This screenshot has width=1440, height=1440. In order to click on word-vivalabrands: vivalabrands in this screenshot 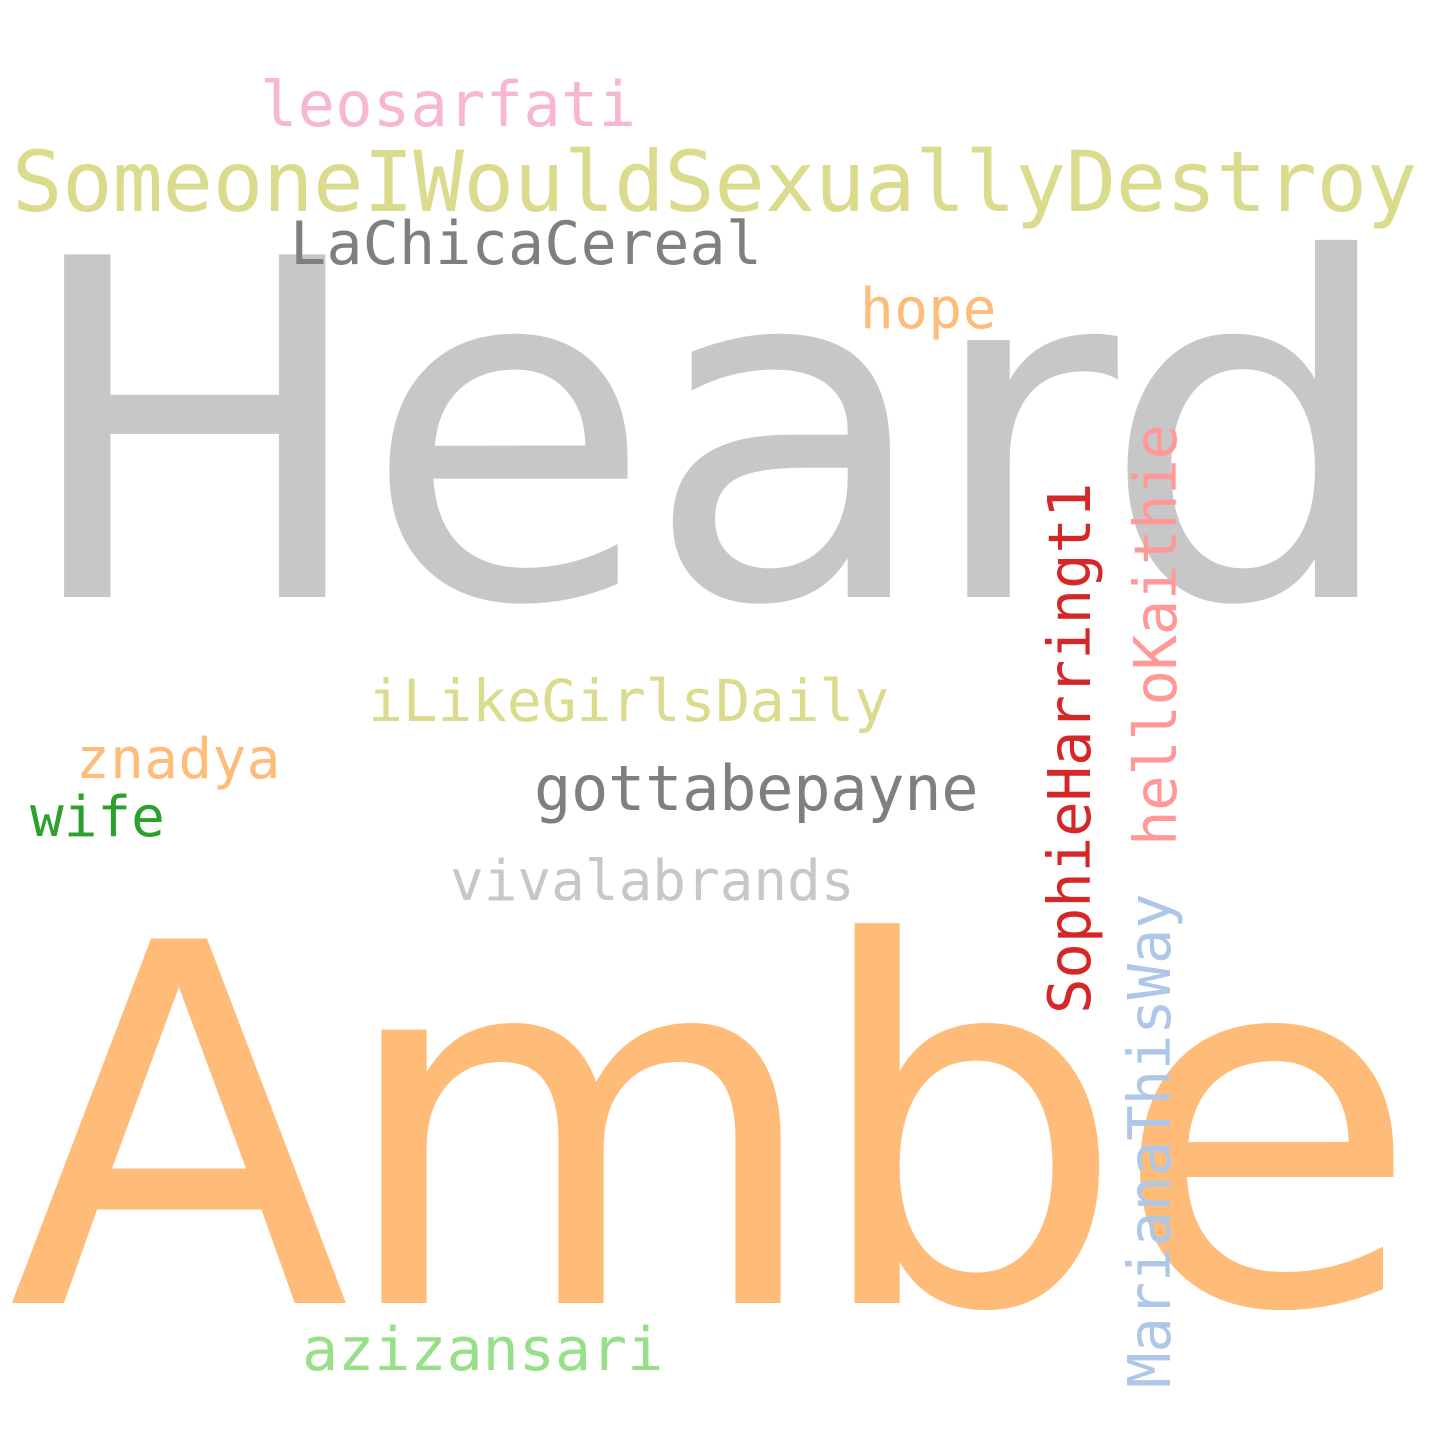, I will do `click(652, 881)`.